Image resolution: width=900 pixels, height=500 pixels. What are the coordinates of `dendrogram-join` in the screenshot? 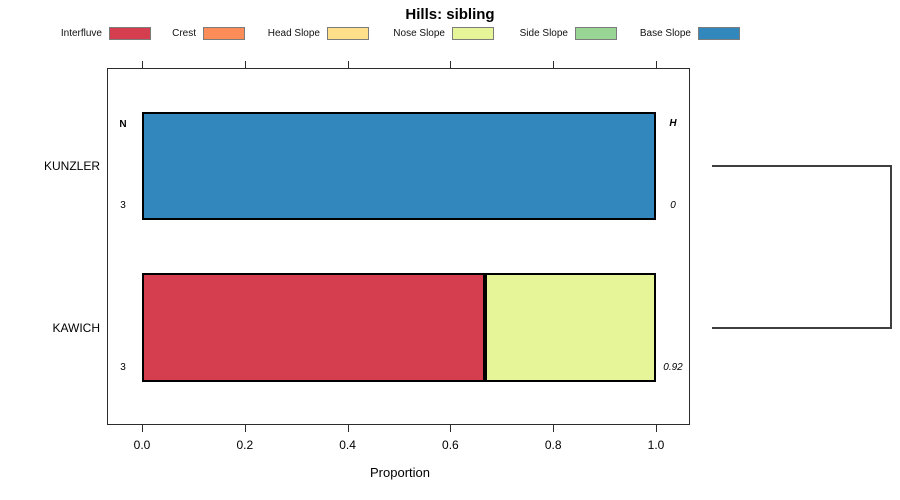 It's located at (891, 247).